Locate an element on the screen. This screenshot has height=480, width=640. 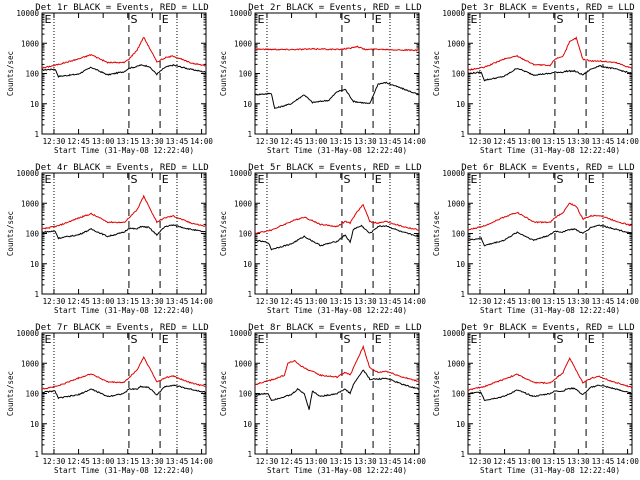
panel-title: Det 4r BLACK = Events, RED = LLD is located at coordinates (121, 168).